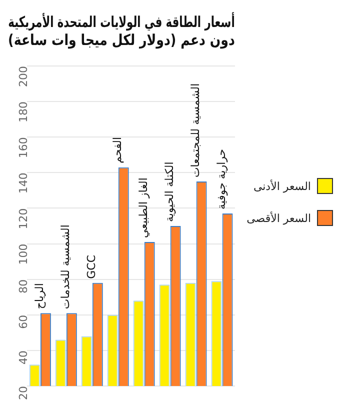 This screenshot has width=343, height=410. I want to click on y-tick-label: 140, so click(23, 183).